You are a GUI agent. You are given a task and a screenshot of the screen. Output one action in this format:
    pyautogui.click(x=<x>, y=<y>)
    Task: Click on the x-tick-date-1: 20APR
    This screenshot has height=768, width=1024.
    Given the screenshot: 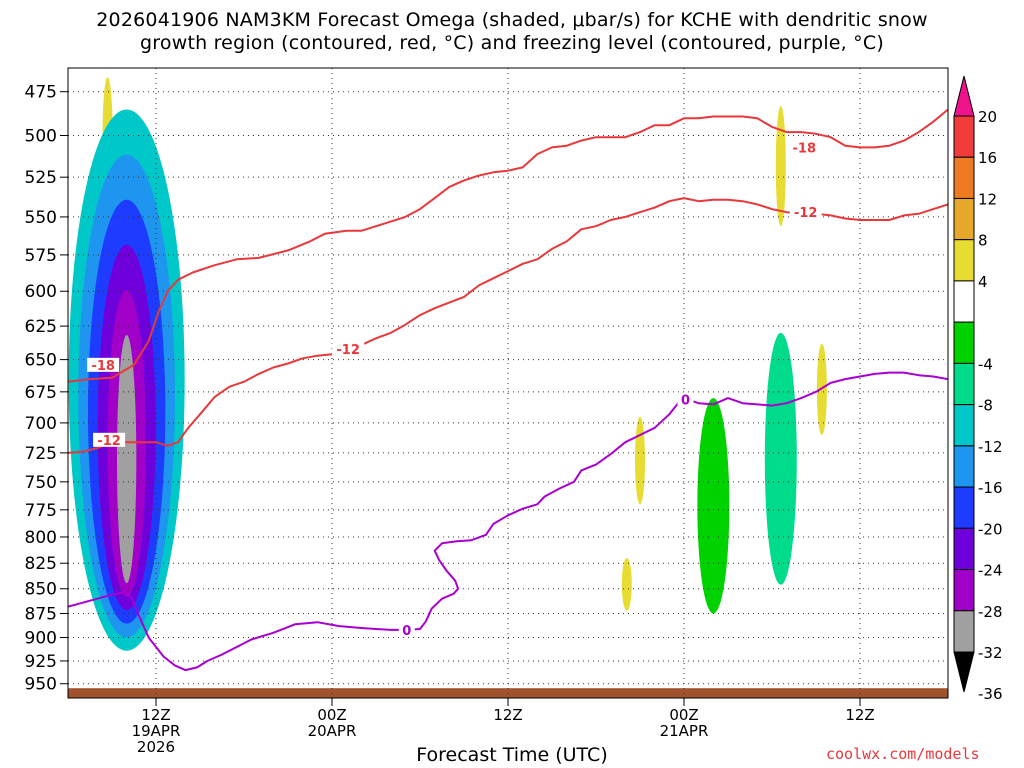 What is the action you would take?
    pyautogui.click(x=332, y=731)
    